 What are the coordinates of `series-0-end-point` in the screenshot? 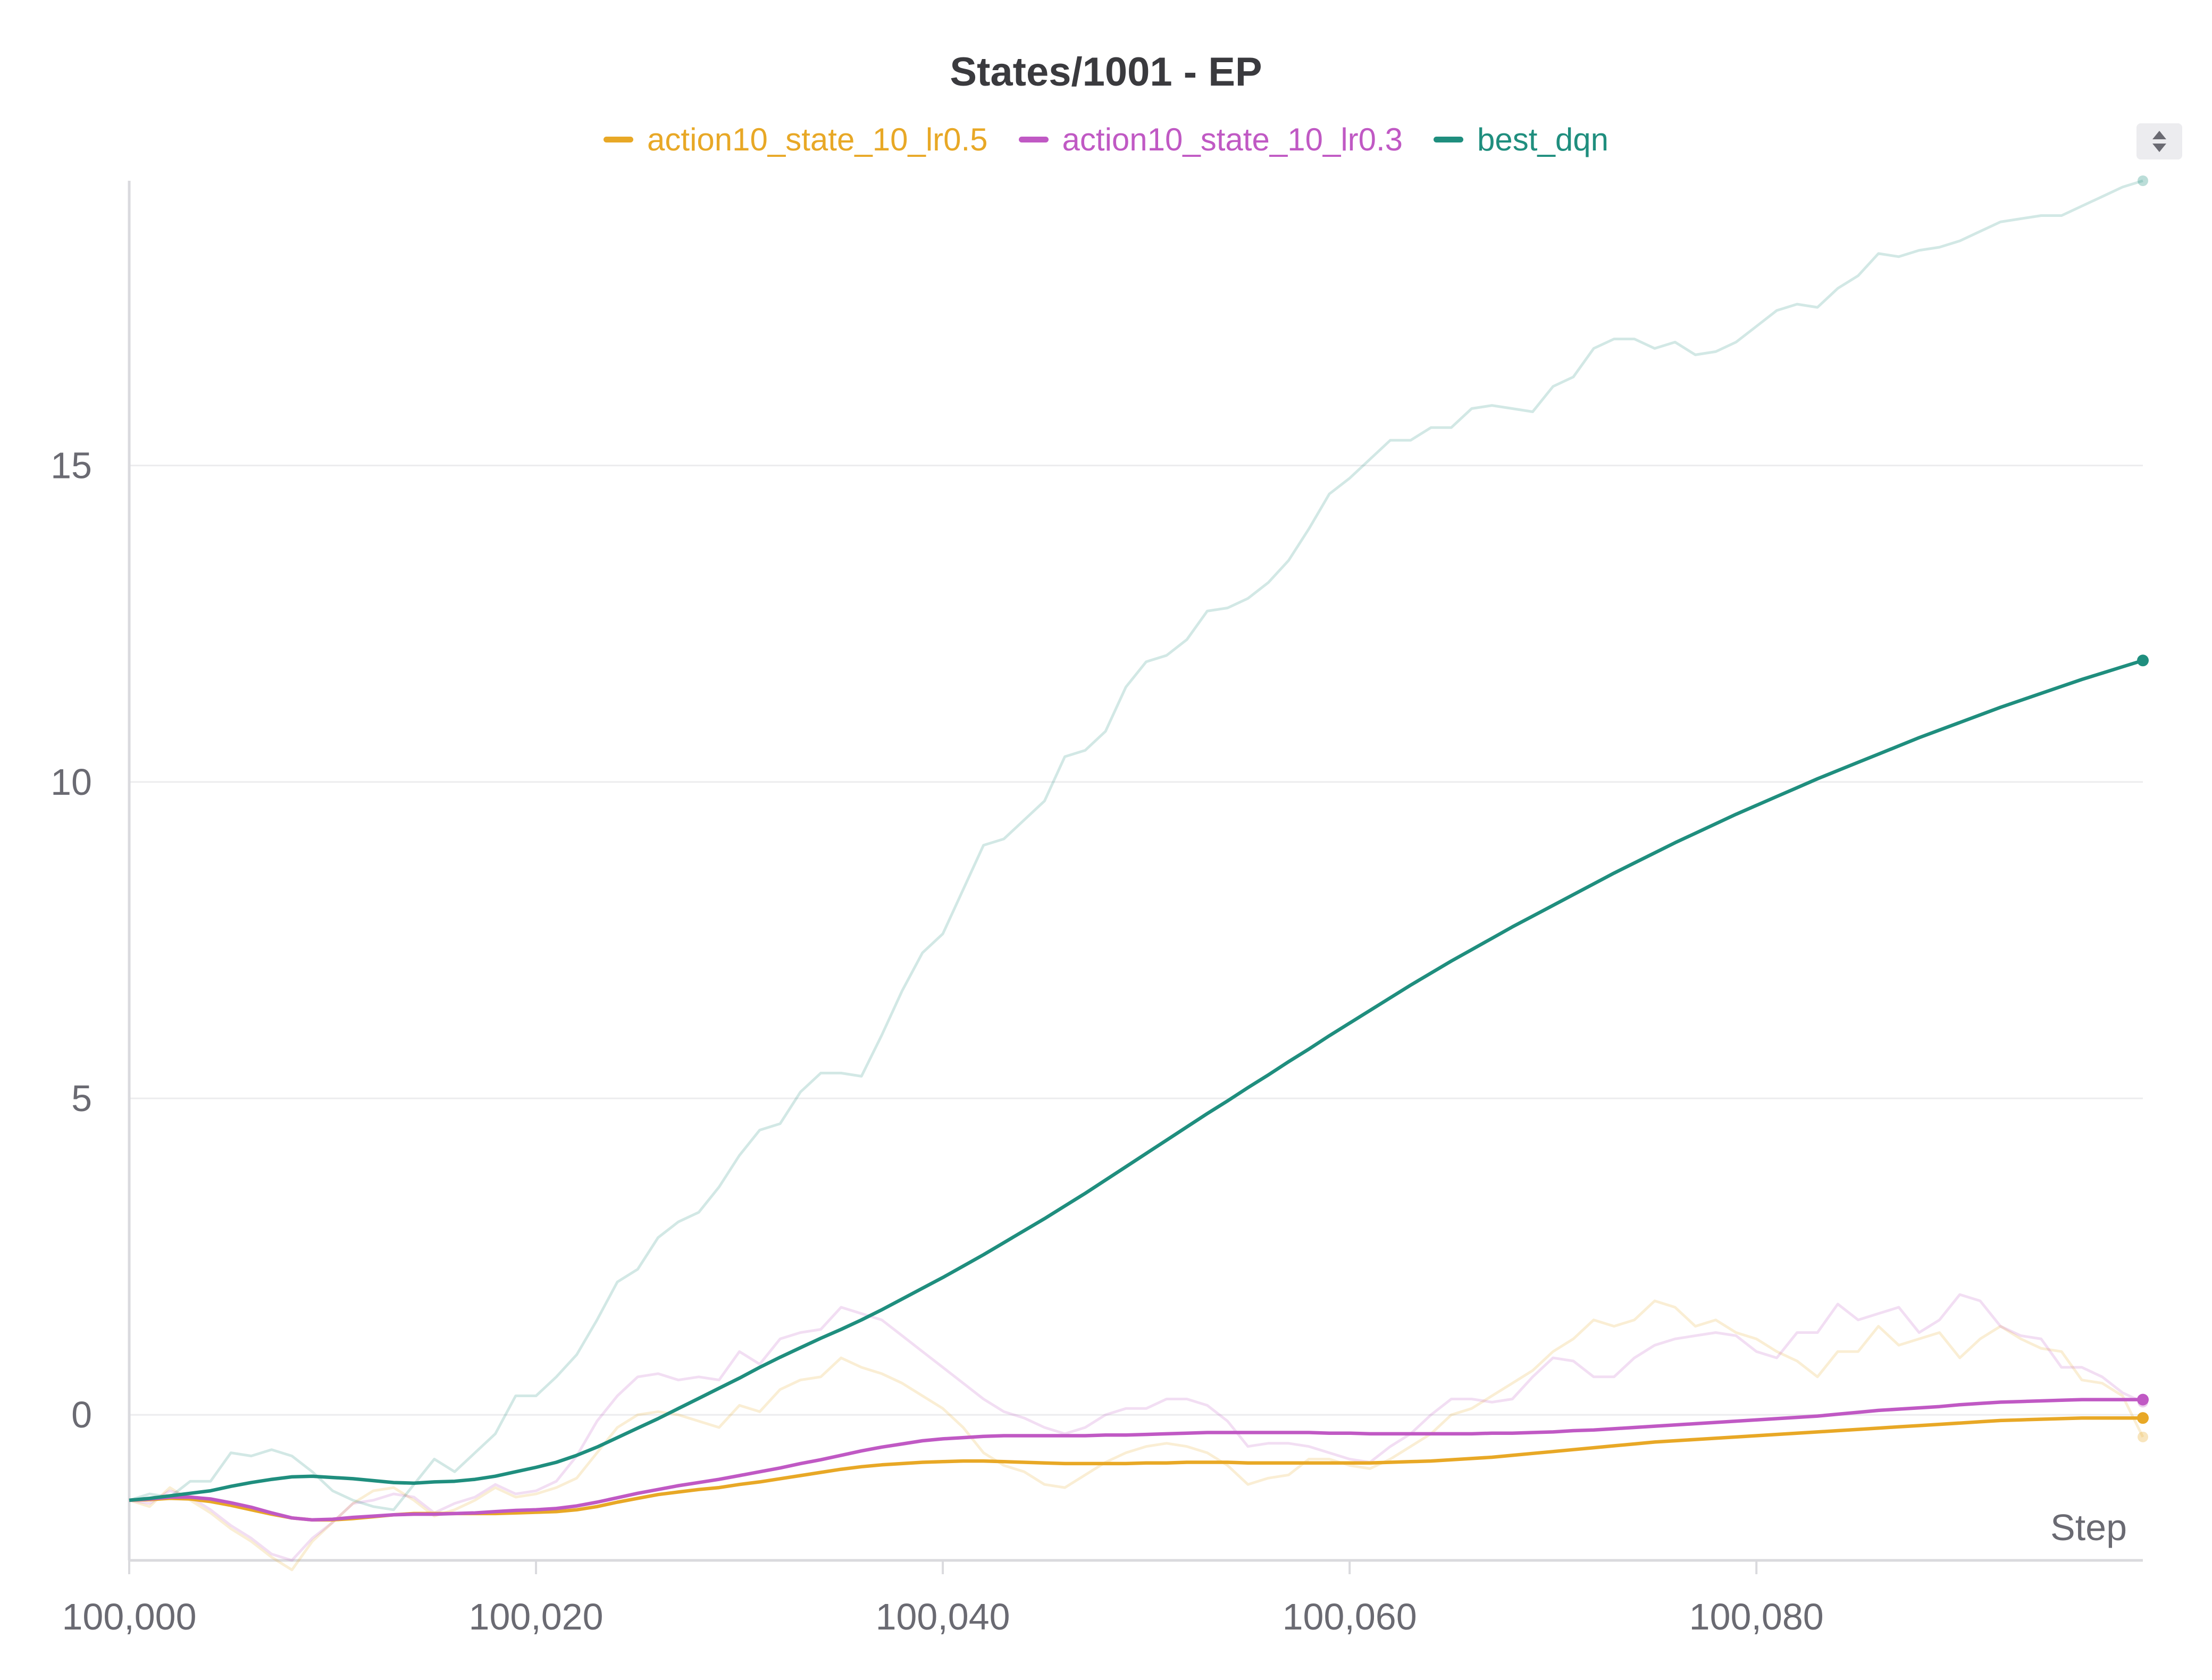 It's located at (2143, 1418).